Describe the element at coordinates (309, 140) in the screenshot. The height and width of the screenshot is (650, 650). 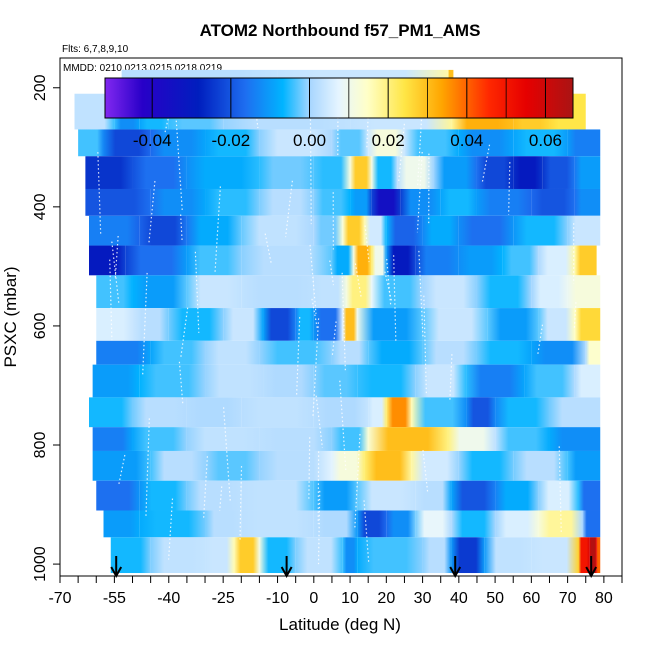
I see `colorbar-tick-label: 0.00` at that location.